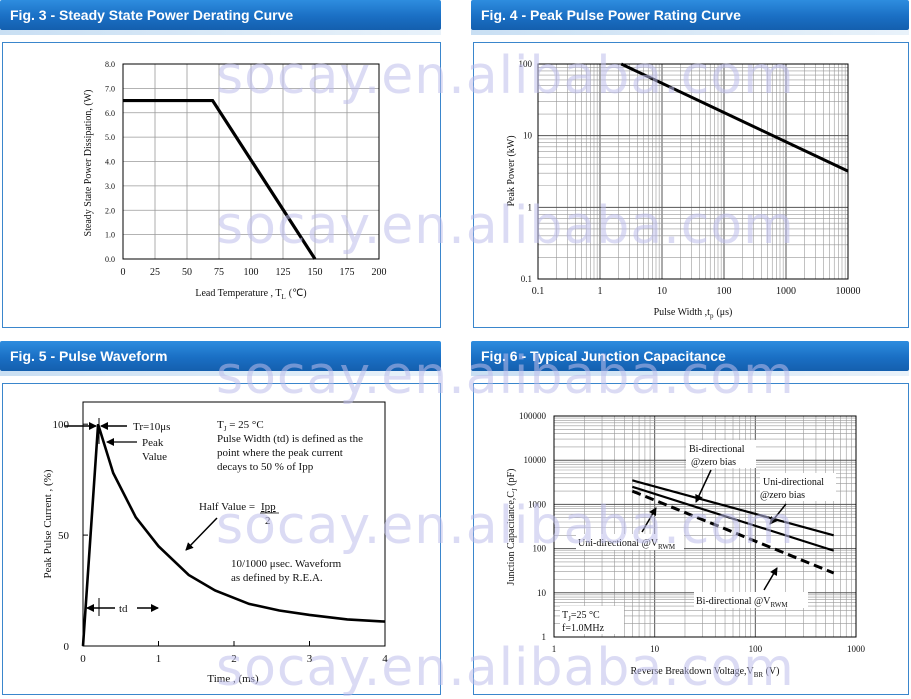 This screenshot has height=699, width=911. Describe the element at coordinates (88, 163) in the screenshot. I see `fig3-ylabel: Steady State Power Dissipation, (W)` at that location.